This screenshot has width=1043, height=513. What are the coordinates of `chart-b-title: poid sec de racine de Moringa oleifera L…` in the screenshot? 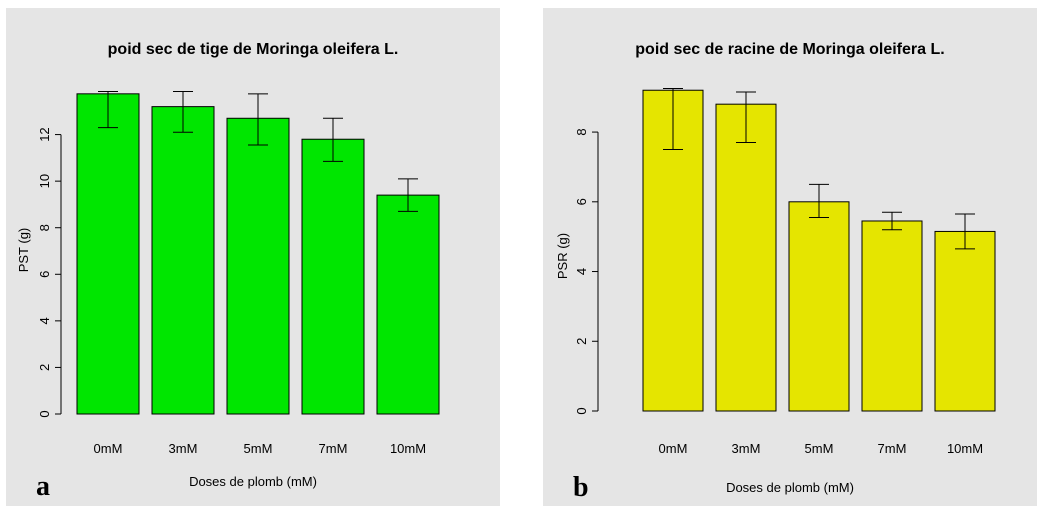 It's located at (789, 49).